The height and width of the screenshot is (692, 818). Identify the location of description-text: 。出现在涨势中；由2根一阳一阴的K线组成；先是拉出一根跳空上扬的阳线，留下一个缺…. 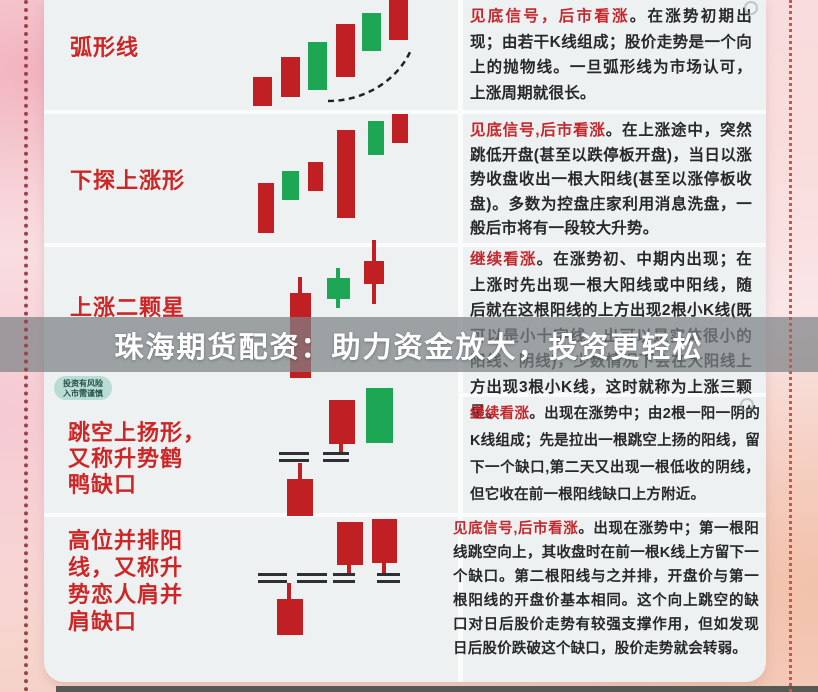
(615, 454).